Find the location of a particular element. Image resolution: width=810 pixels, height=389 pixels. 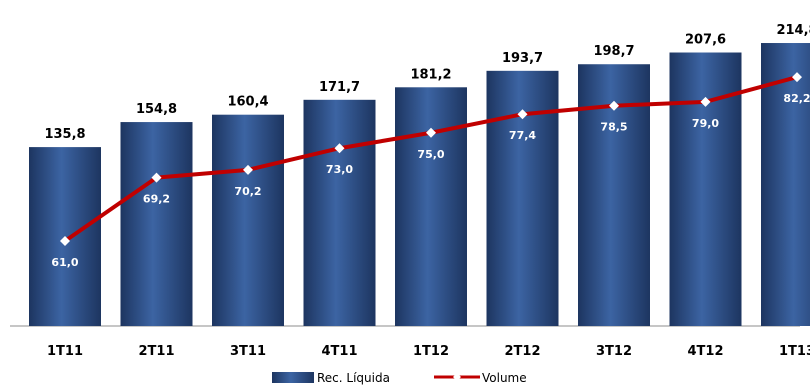

volume-label-3T12: 78,5 is located at coordinates (613, 127).